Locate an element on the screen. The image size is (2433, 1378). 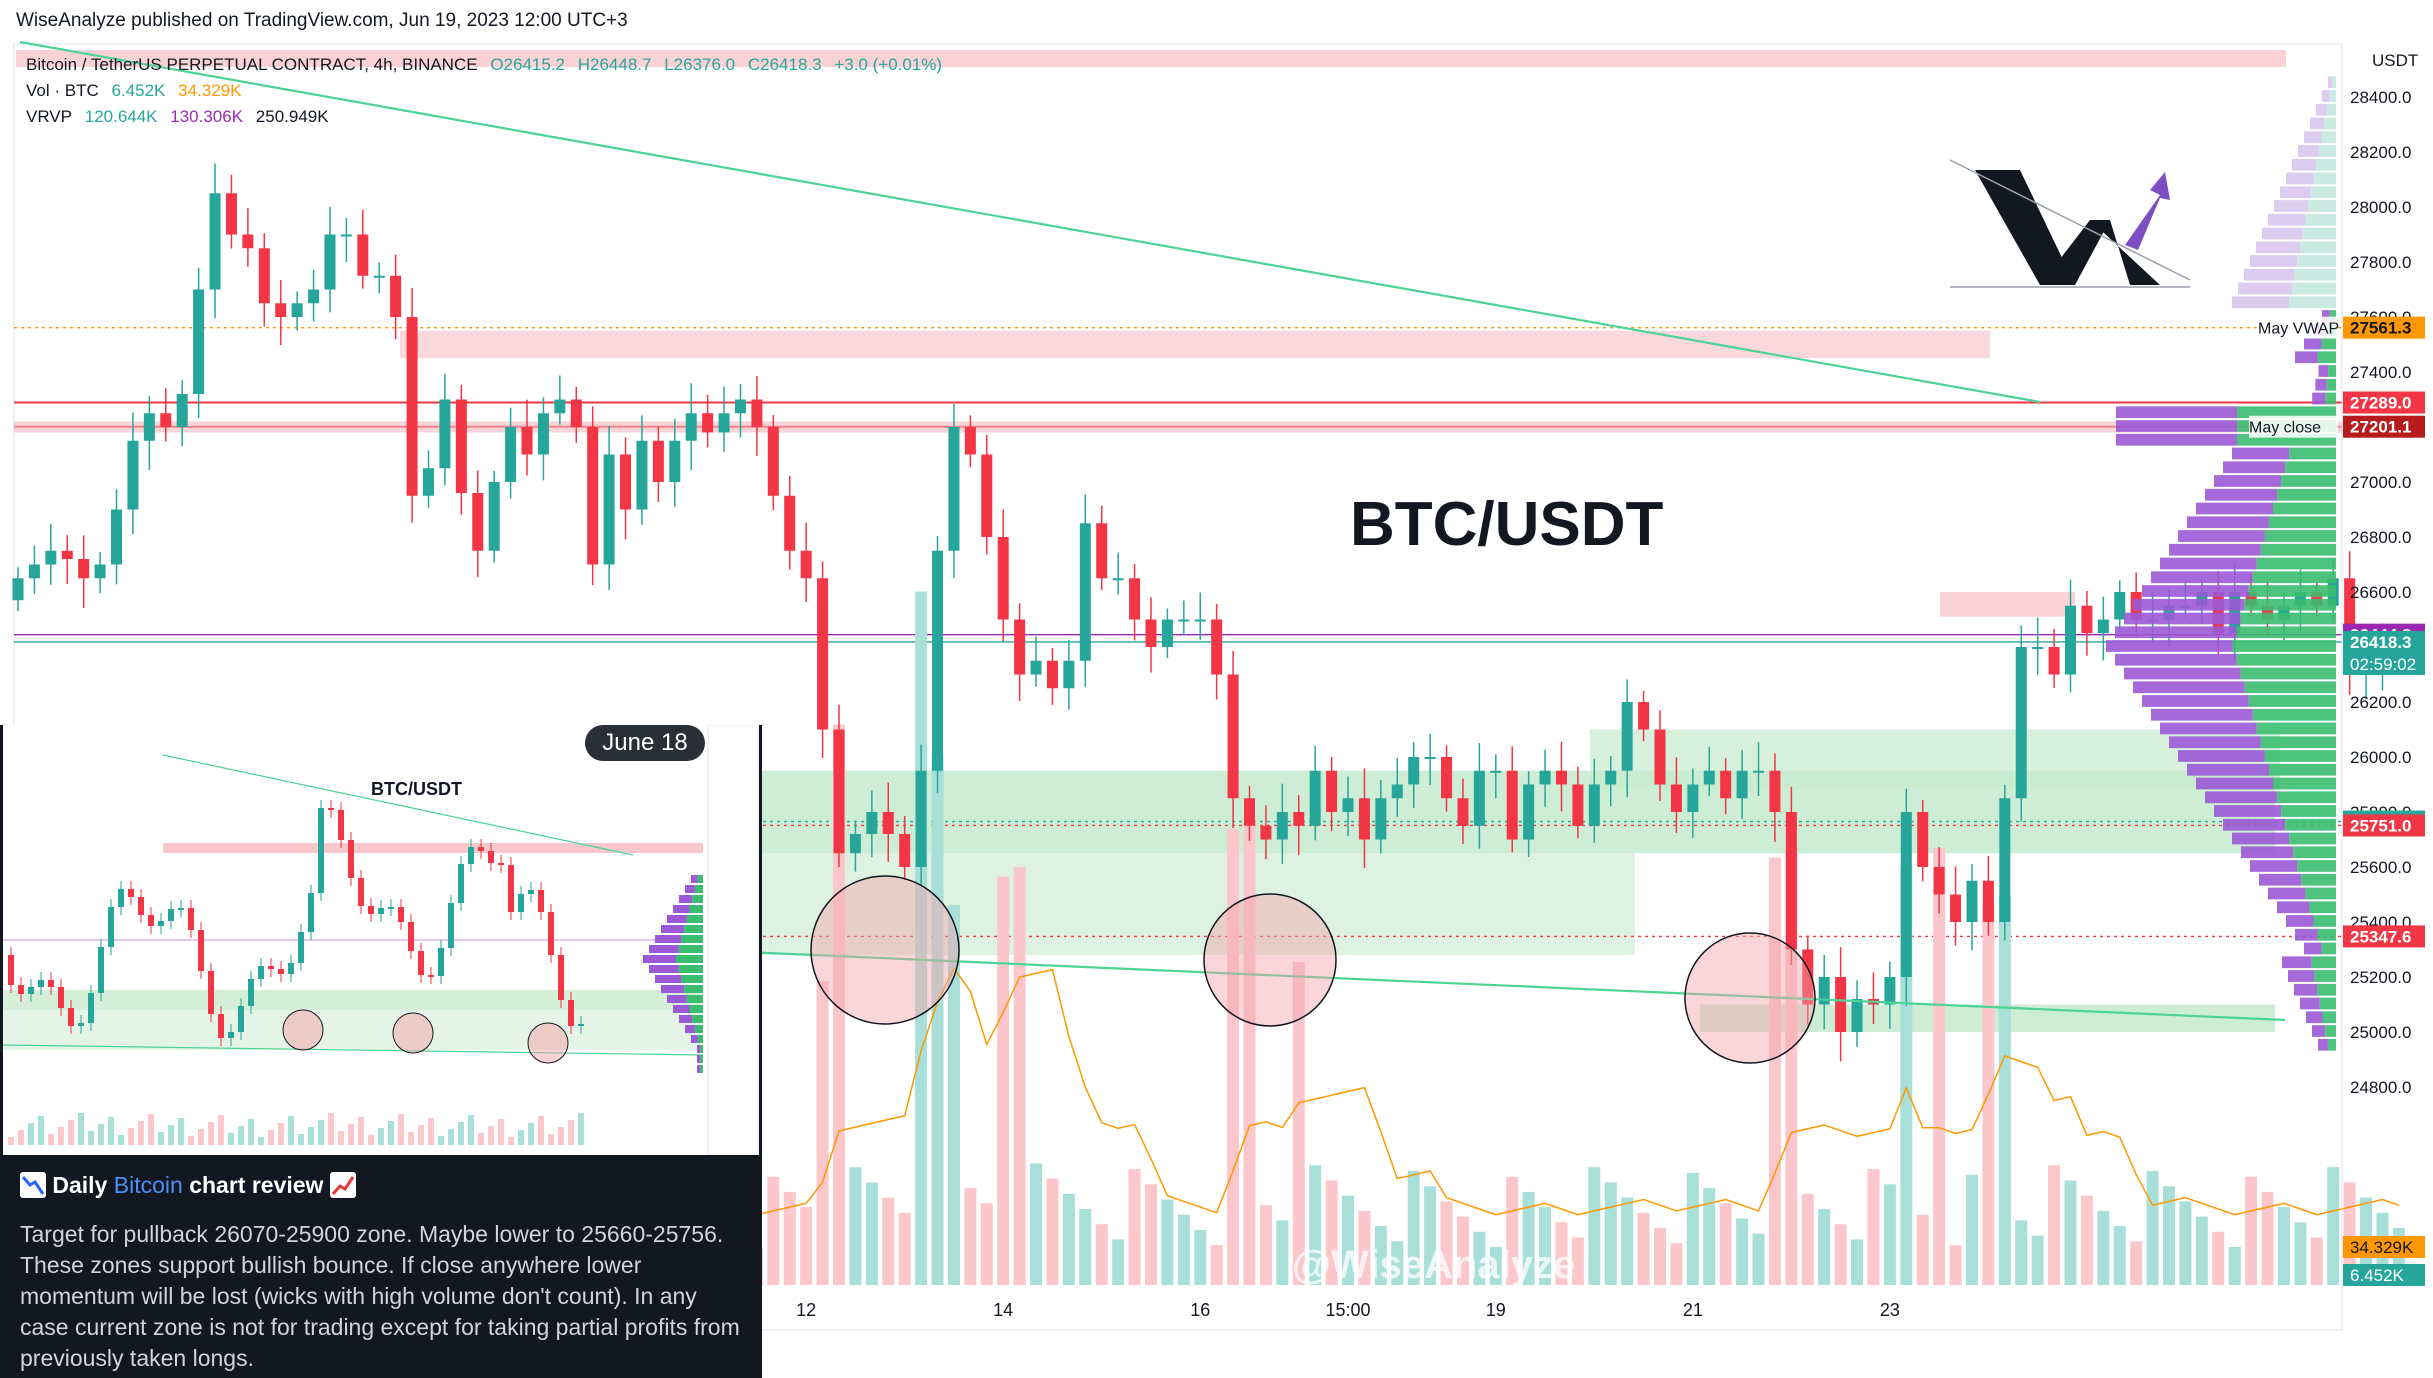
logo-w-left is located at coordinates (2025, 227).